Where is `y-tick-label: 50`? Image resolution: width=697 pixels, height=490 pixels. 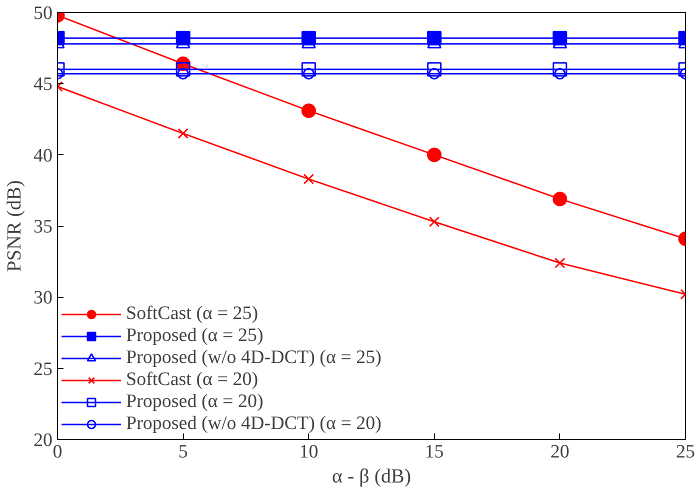
y-tick-label: 50 is located at coordinates (43, 13).